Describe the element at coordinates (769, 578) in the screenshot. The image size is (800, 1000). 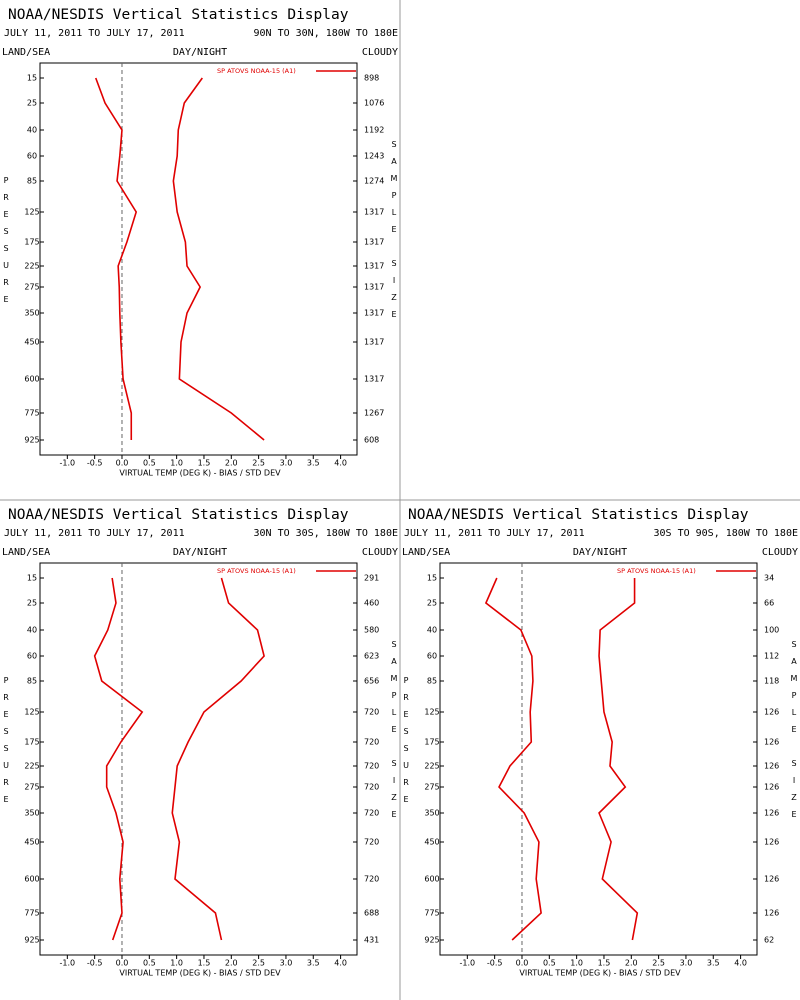
I see `sample-size-label: 34` at that location.